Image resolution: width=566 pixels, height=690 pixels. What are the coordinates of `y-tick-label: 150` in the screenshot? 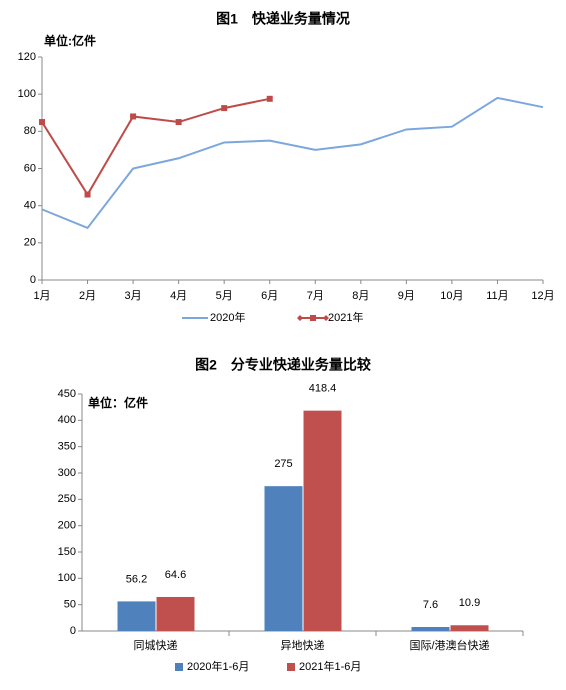 It's located at (67, 552).